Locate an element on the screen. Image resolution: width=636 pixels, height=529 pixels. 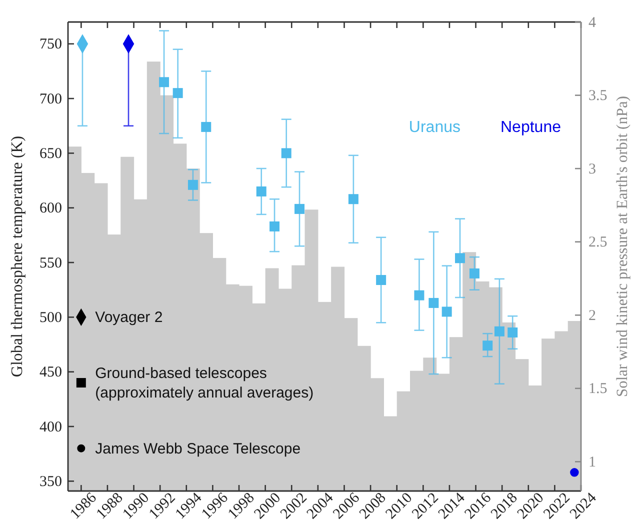
y2-tick-label: 3.5 is located at coordinates (598, 96).